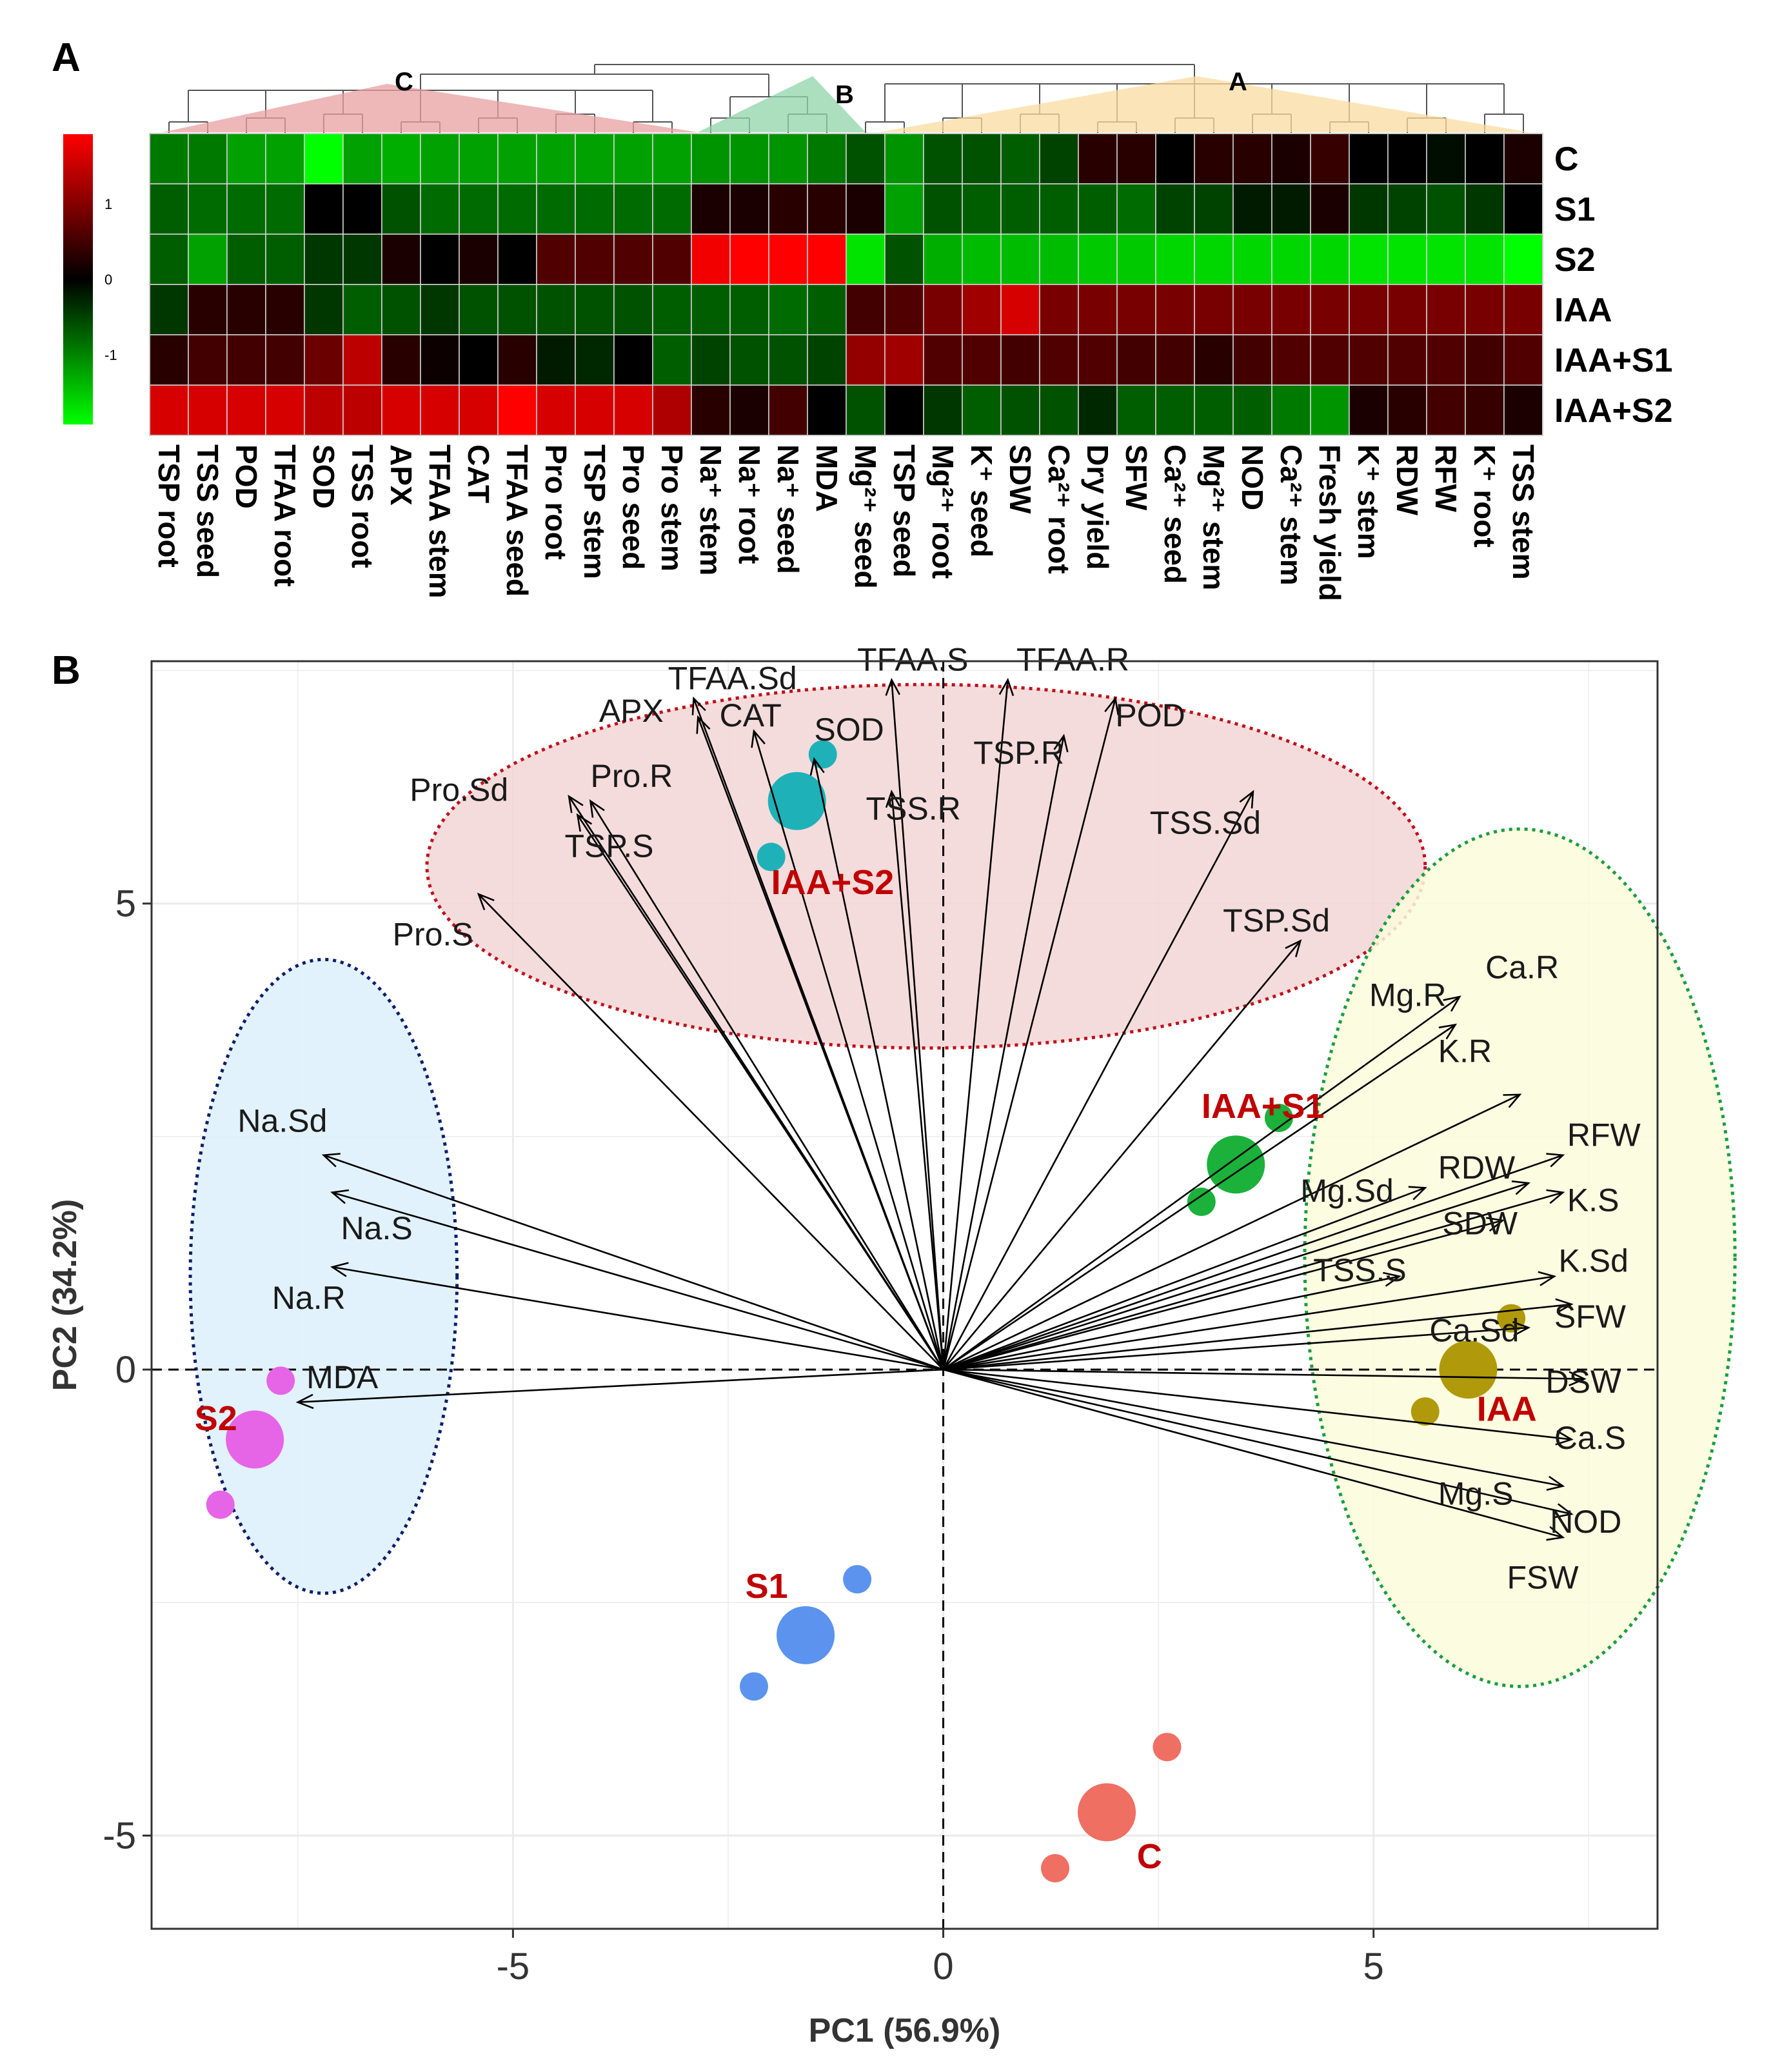  I want to click on colorbar-gradient, so click(78, 279).